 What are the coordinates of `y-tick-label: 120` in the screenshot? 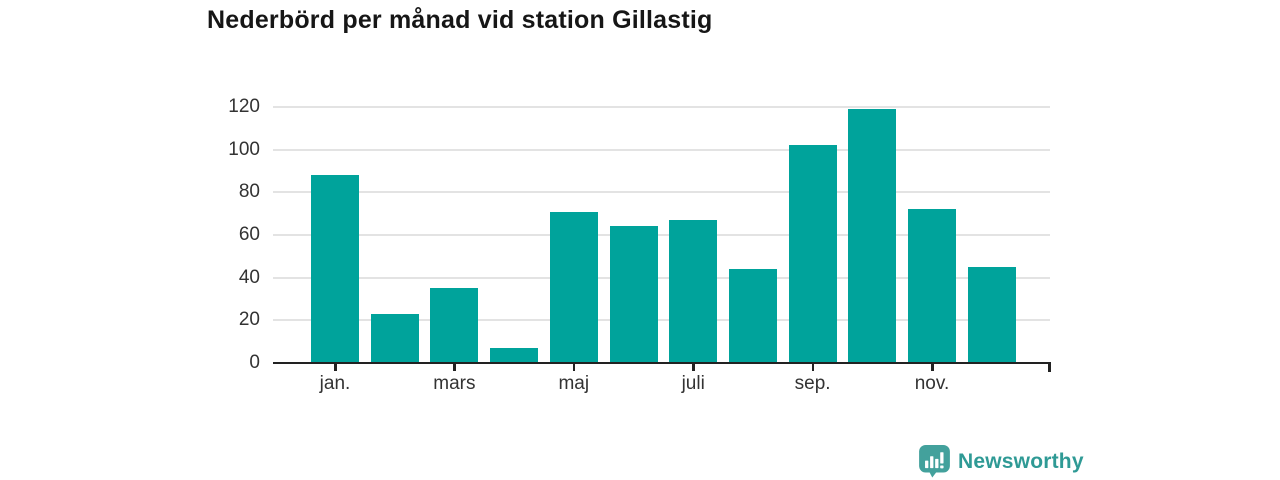 It's located at (244, 106).